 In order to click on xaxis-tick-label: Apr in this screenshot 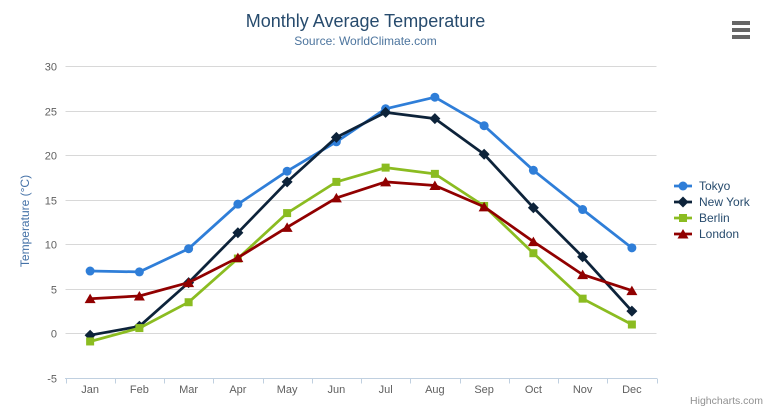, I will do `click(237, 390)`.